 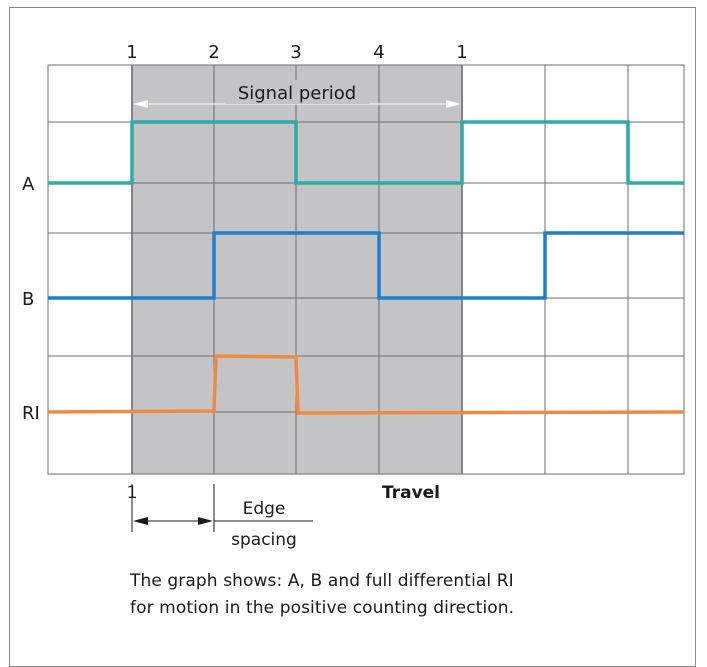 I want to click on period-marker-1: 1, so click(x=131, y=52).